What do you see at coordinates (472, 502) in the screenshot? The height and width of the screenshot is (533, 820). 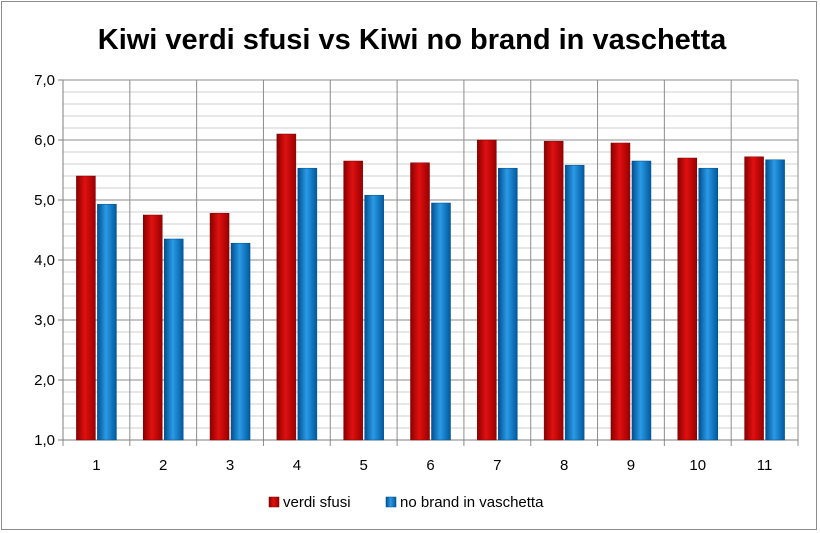 I see `legend-label: no brand in vaschetta` at bounding box center [472, 502].